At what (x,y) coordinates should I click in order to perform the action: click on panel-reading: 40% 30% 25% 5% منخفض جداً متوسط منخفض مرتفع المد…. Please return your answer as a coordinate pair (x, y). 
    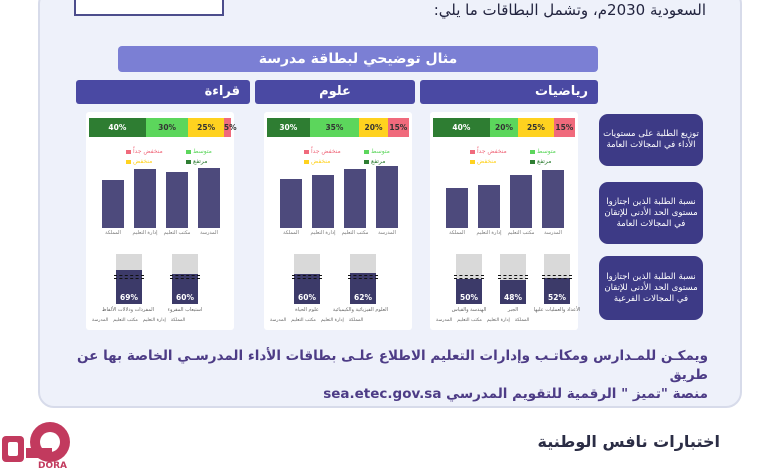
    Looking at the image, I should click on (161, 221).